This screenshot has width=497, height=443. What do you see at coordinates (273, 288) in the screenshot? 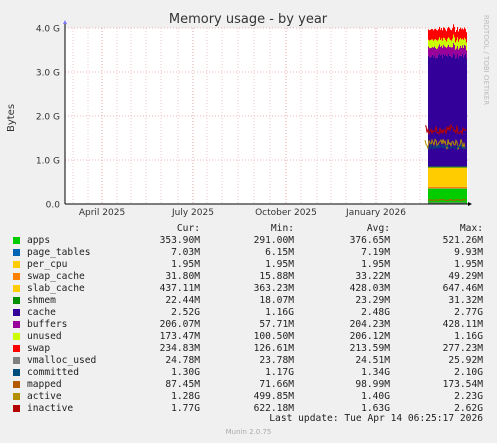
I see `legend-value-min: 363.23M` at bounding box center [273, 288].